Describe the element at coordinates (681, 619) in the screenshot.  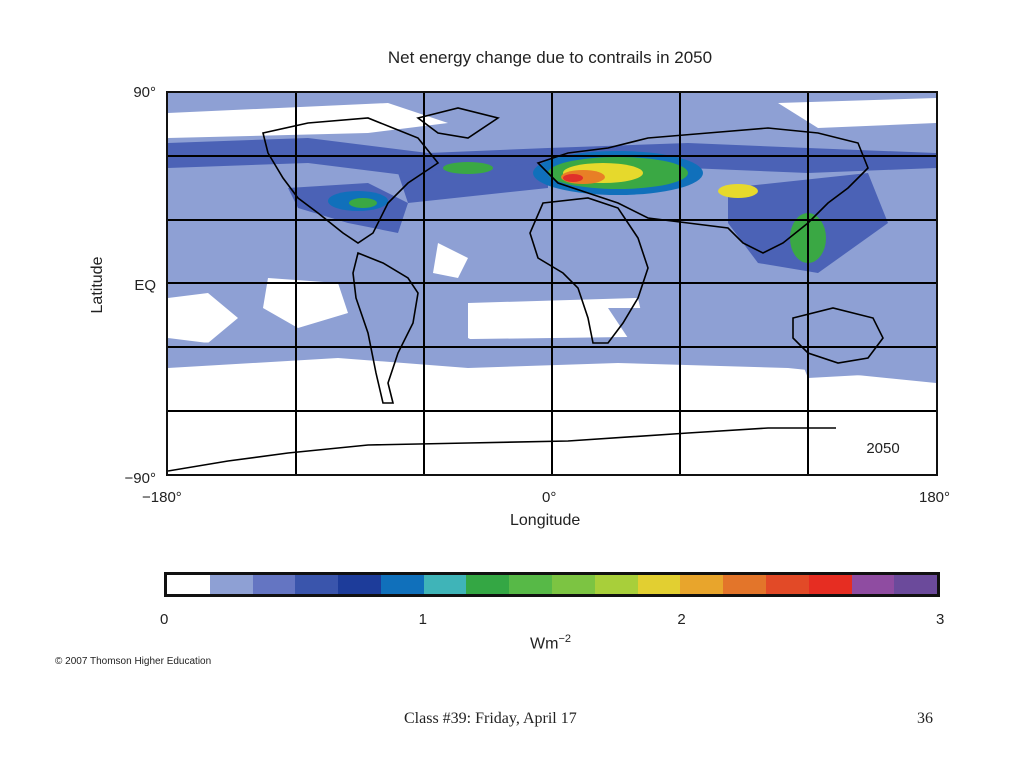
I see `colorbar-tick-label: 2` at that location.